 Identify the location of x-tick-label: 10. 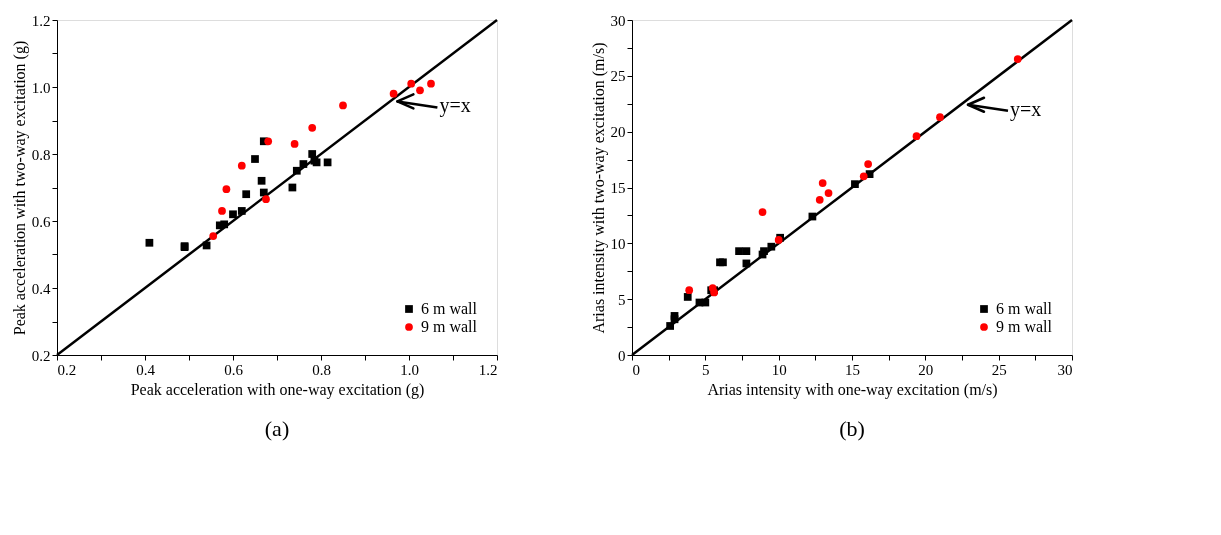
(779, 369).